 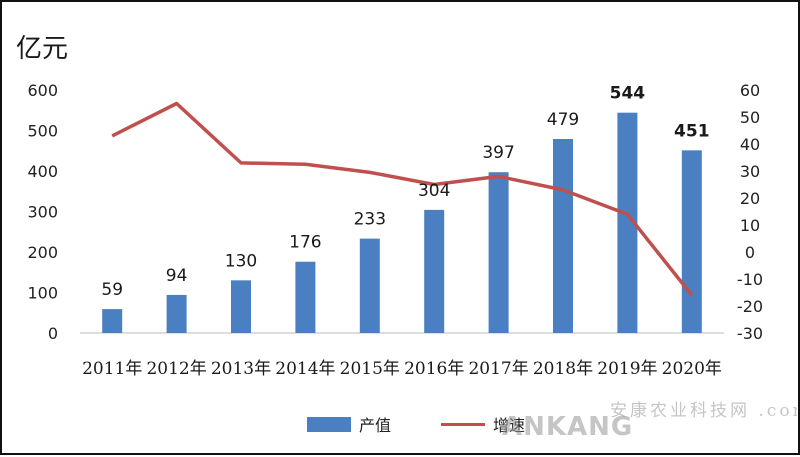 I want to click on bar-data-label: 59, so click(x=112, y=290).